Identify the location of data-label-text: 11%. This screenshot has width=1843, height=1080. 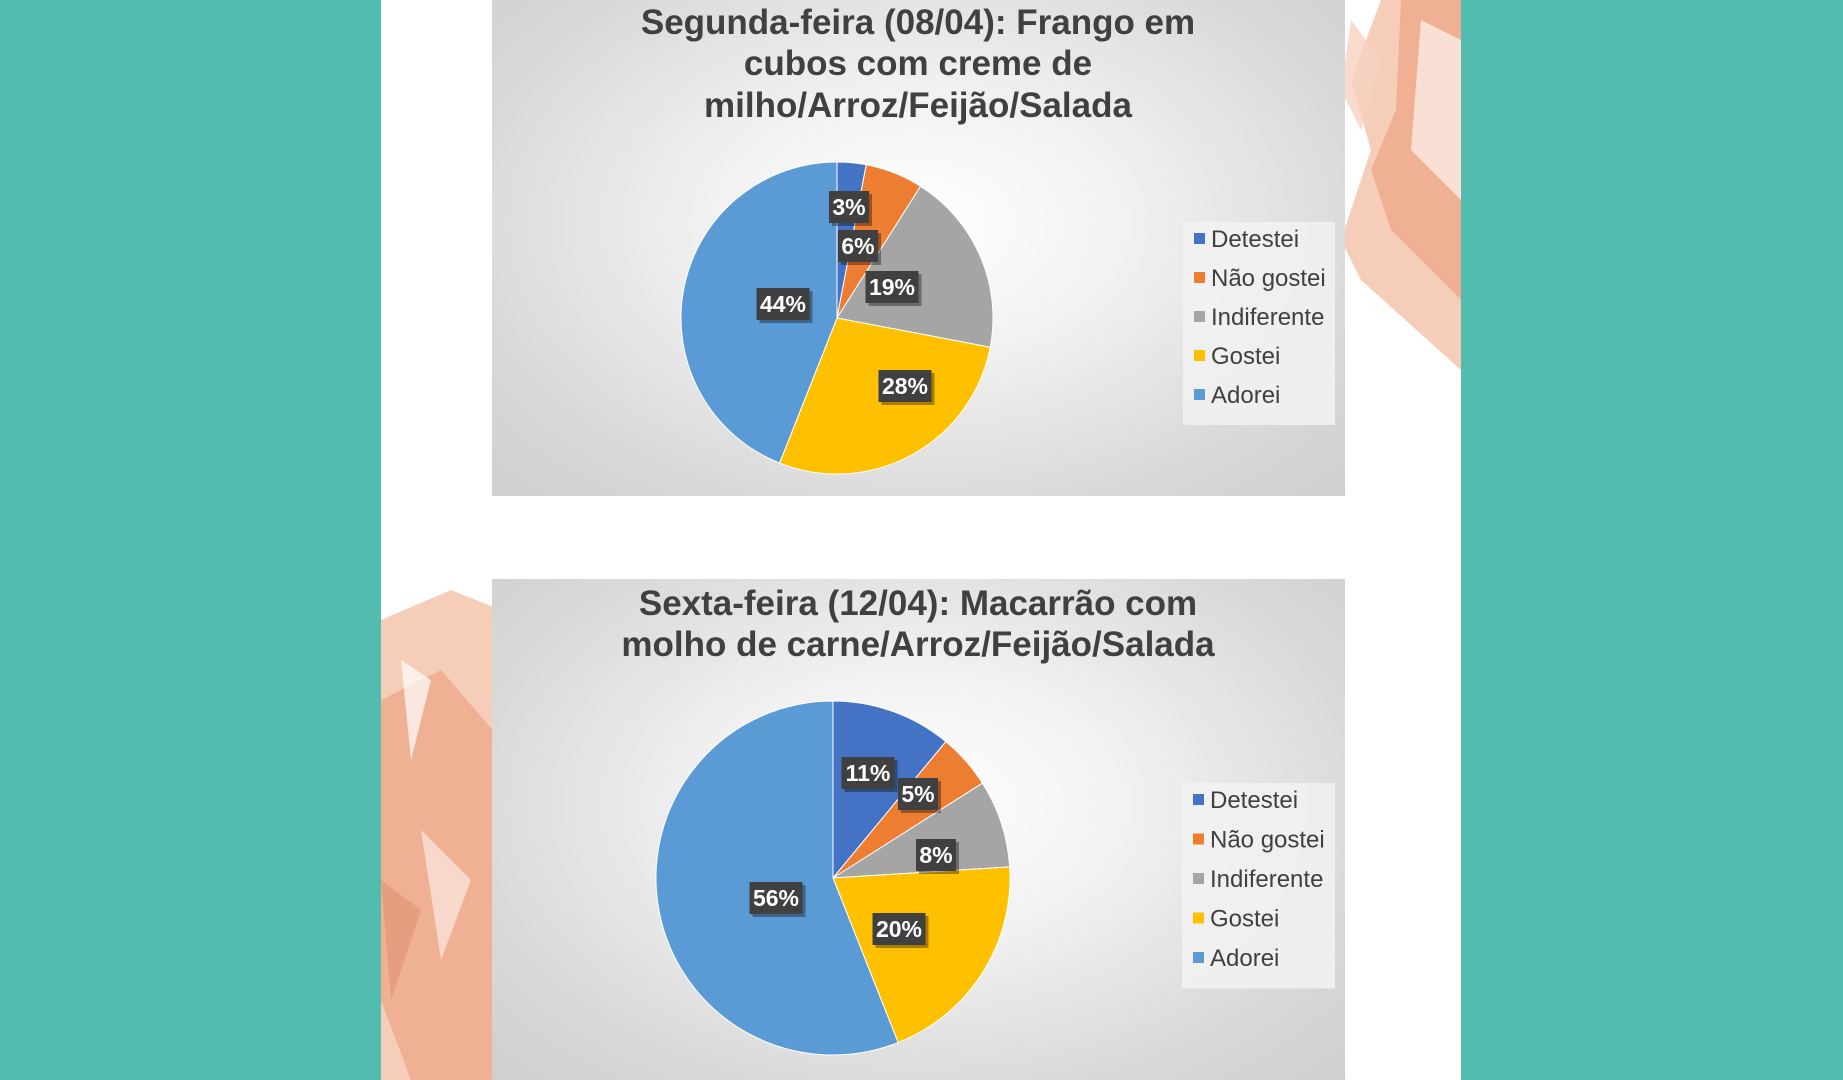
(868, 773).